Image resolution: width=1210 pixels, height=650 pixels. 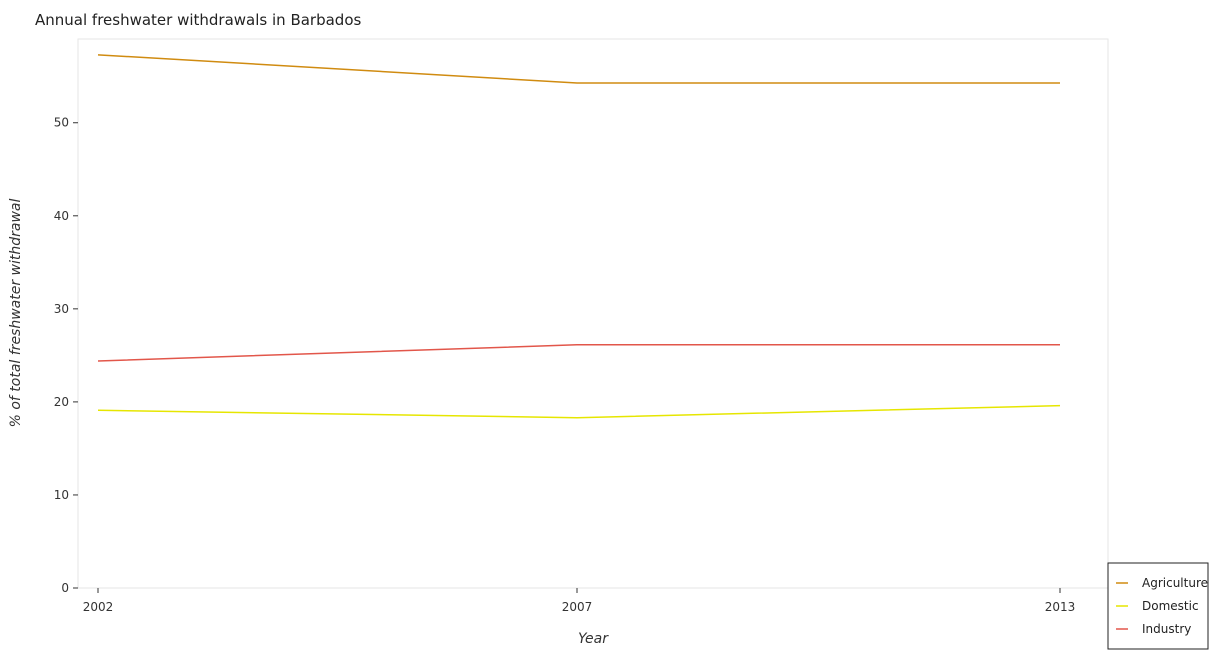 I want to click on x-axis-label: Year, so click(x=593, y=639).